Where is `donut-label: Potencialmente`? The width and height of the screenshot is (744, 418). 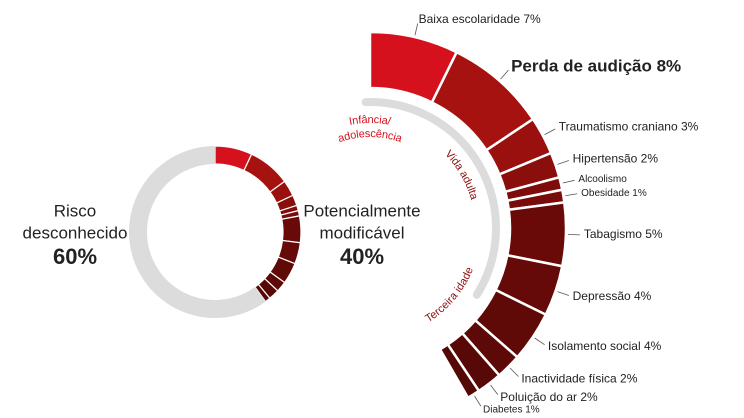 donut-label: Potencialmente is located at coordinates (361, 210).